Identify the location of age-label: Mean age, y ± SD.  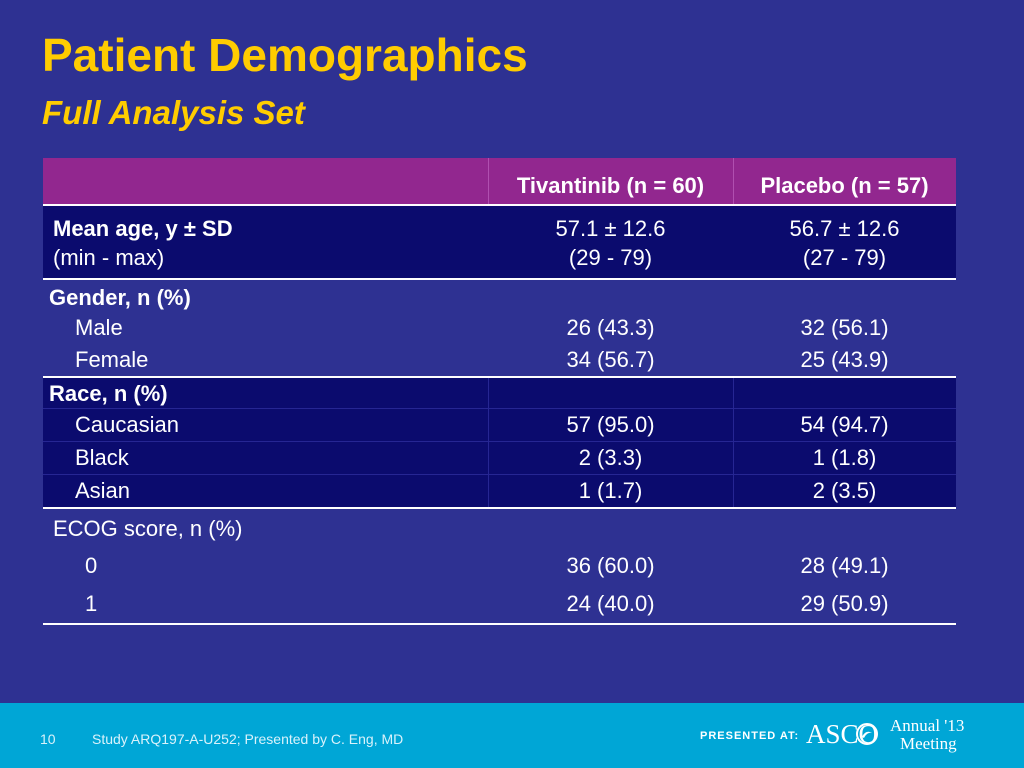
(143, 228).